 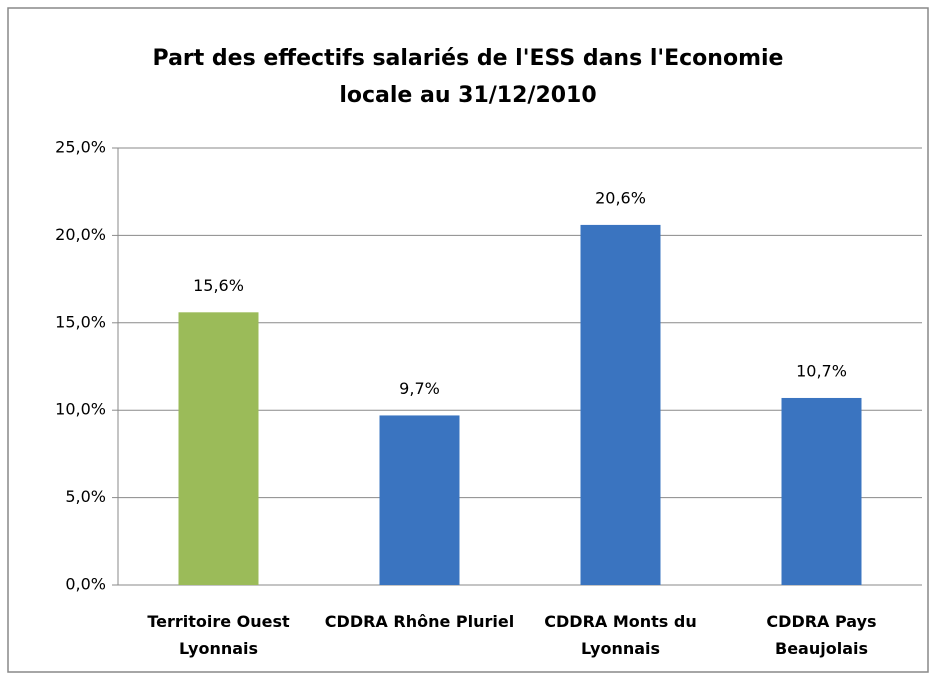 I want to click on x-tick-label: Territoire Ouest Lyonnais, so click(x=218, y=635).